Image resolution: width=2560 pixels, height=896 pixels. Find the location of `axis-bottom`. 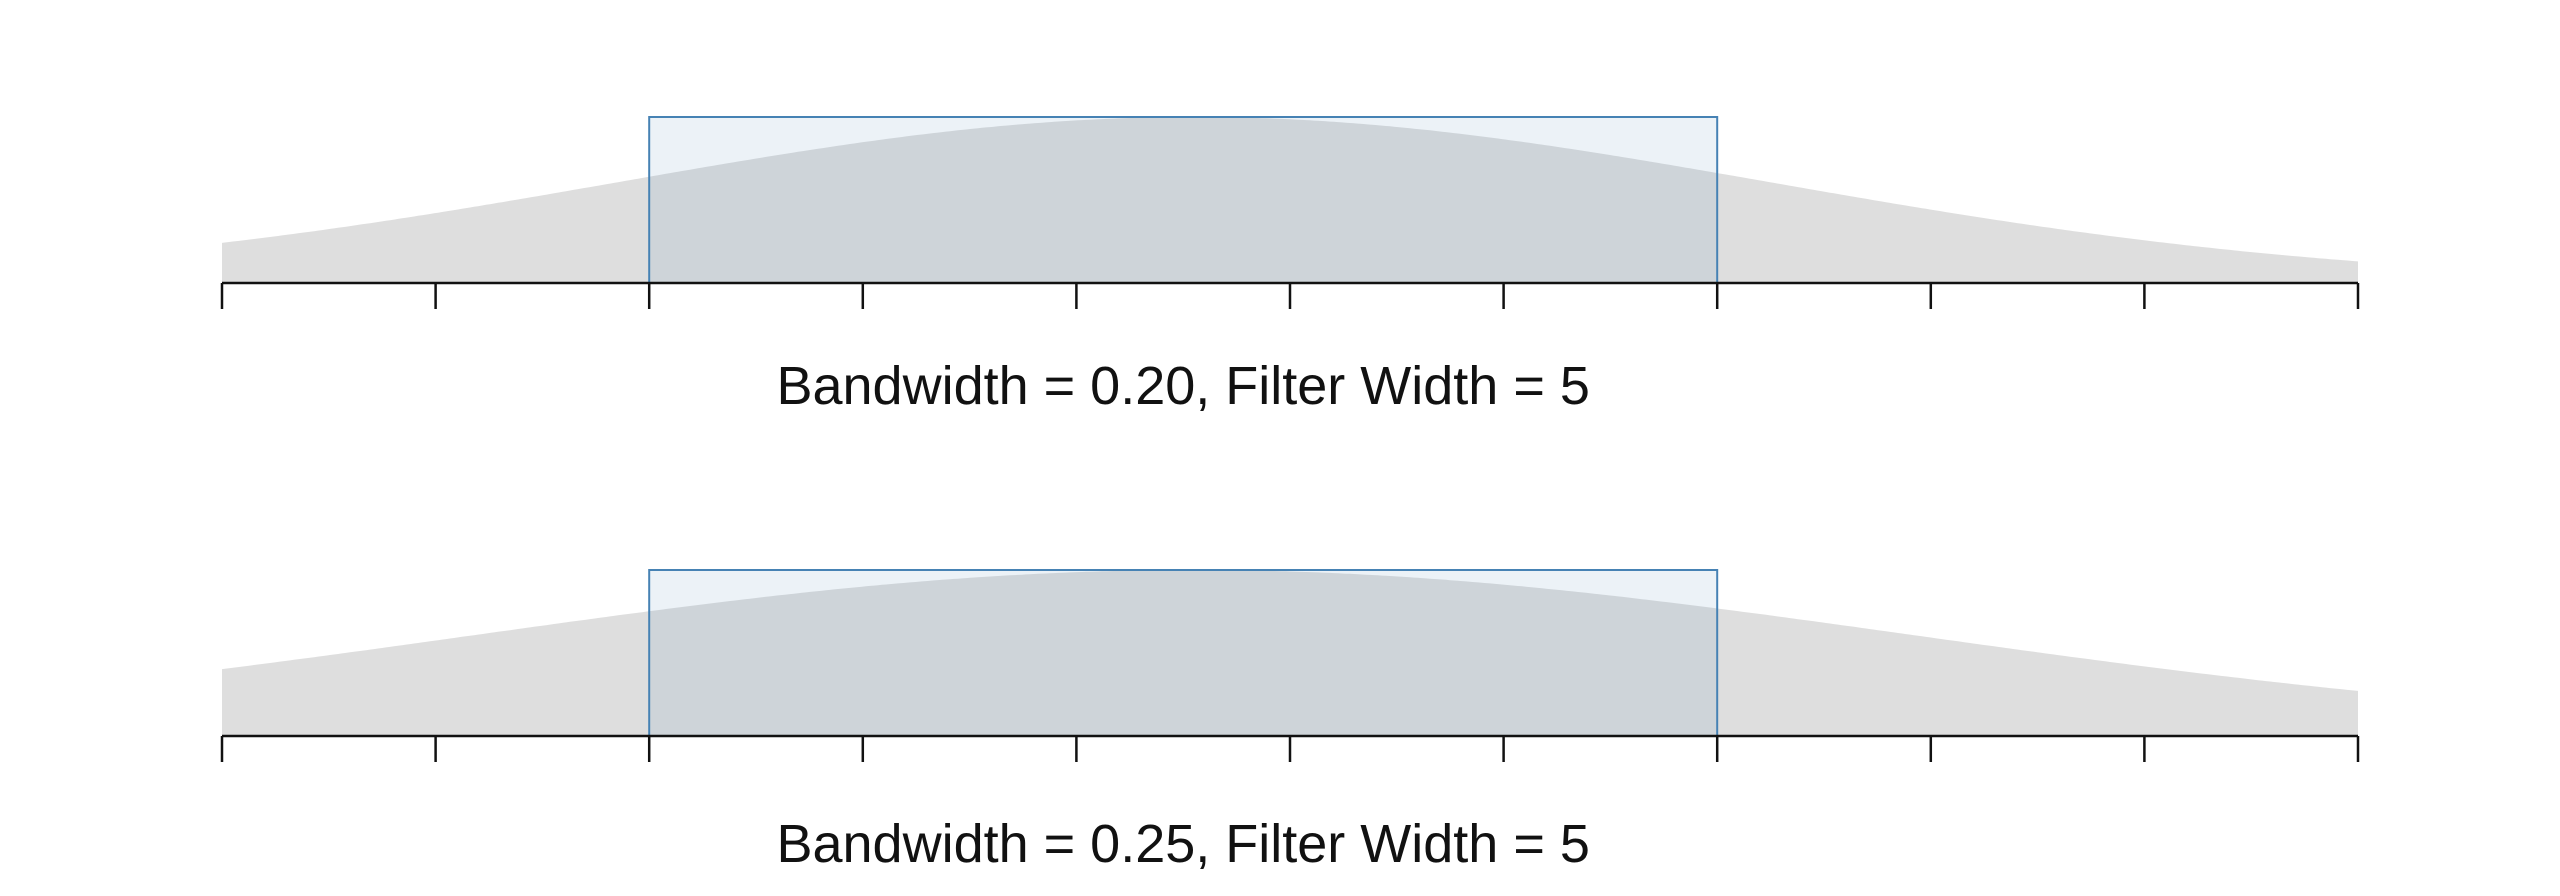

axis-bottom is located at coordinates (1290, 748).